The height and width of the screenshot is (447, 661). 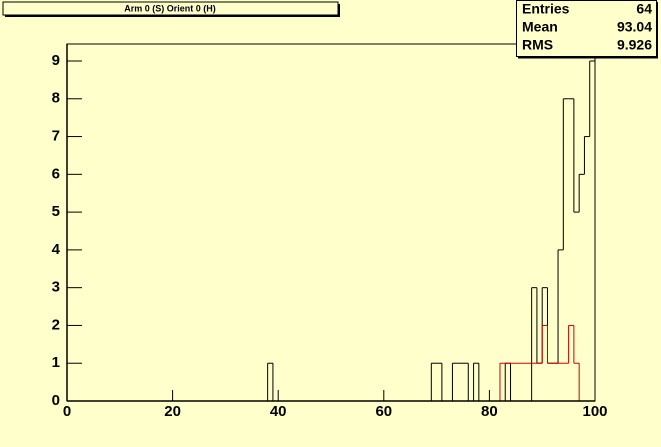 I want to click on y-tick-label: 1, so click(x=56, y=362).